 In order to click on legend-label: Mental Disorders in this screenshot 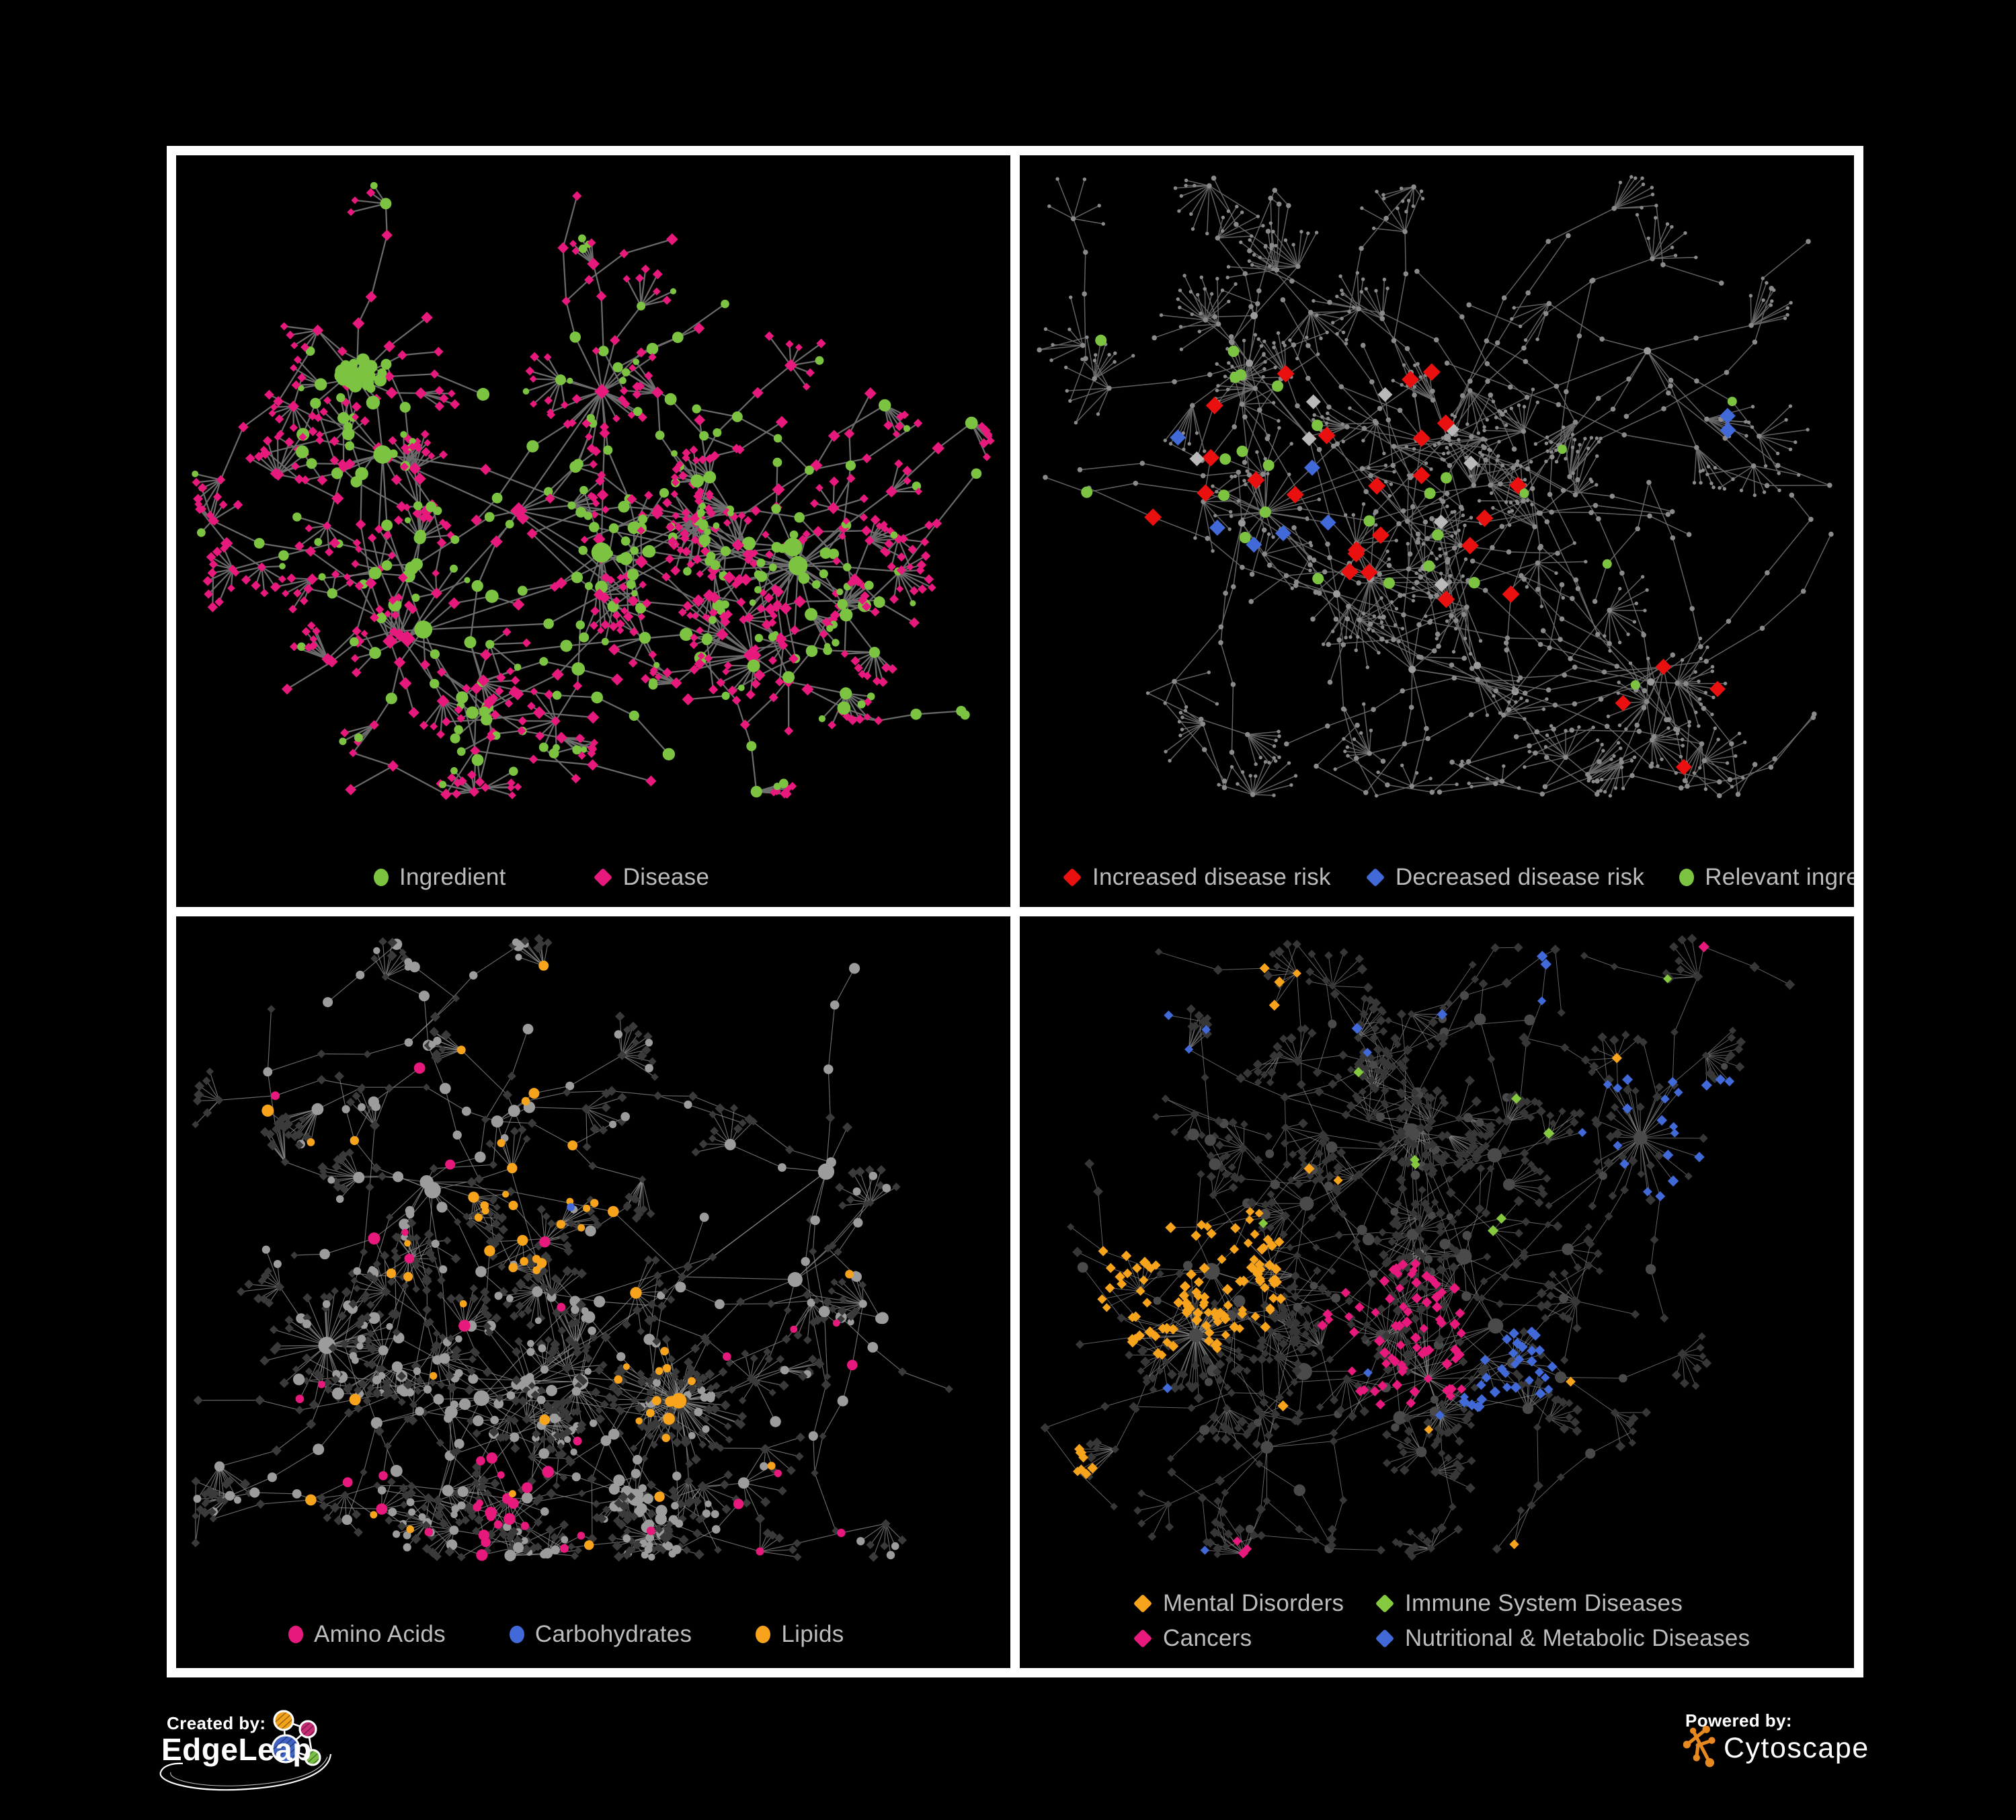, I will do `click(1253, 1603)`.